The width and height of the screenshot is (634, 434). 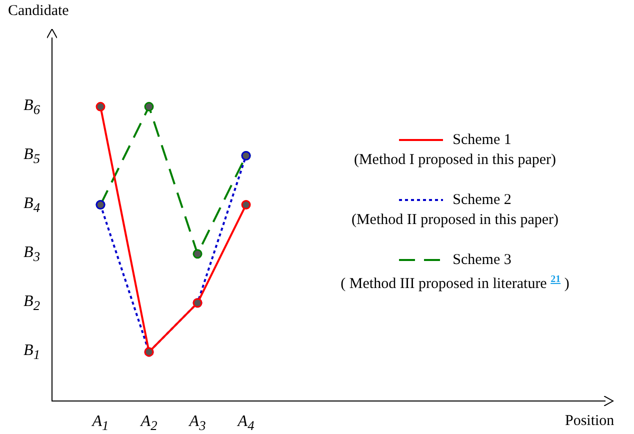 What do you see at coordinates (455, 150) in the screenshot?
I see `legend-label: Scheme 1 (Method I proposed in this paper)` at bounding box center [455, 150].